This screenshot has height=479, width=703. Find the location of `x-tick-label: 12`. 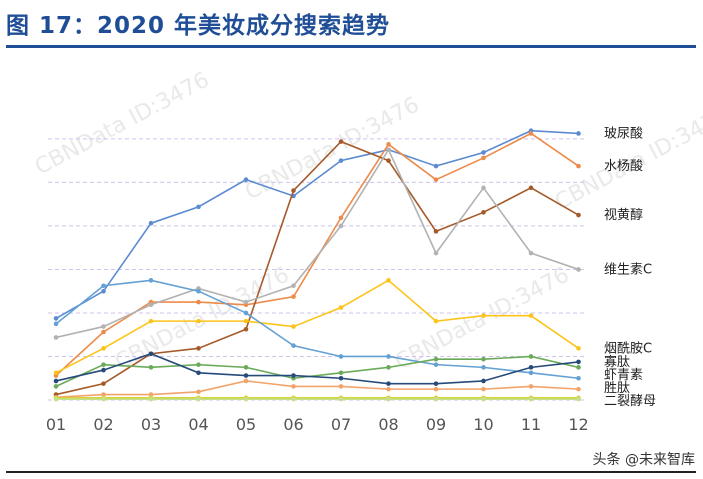

x-tick-label: 12 is located at coordinates (578, 424).